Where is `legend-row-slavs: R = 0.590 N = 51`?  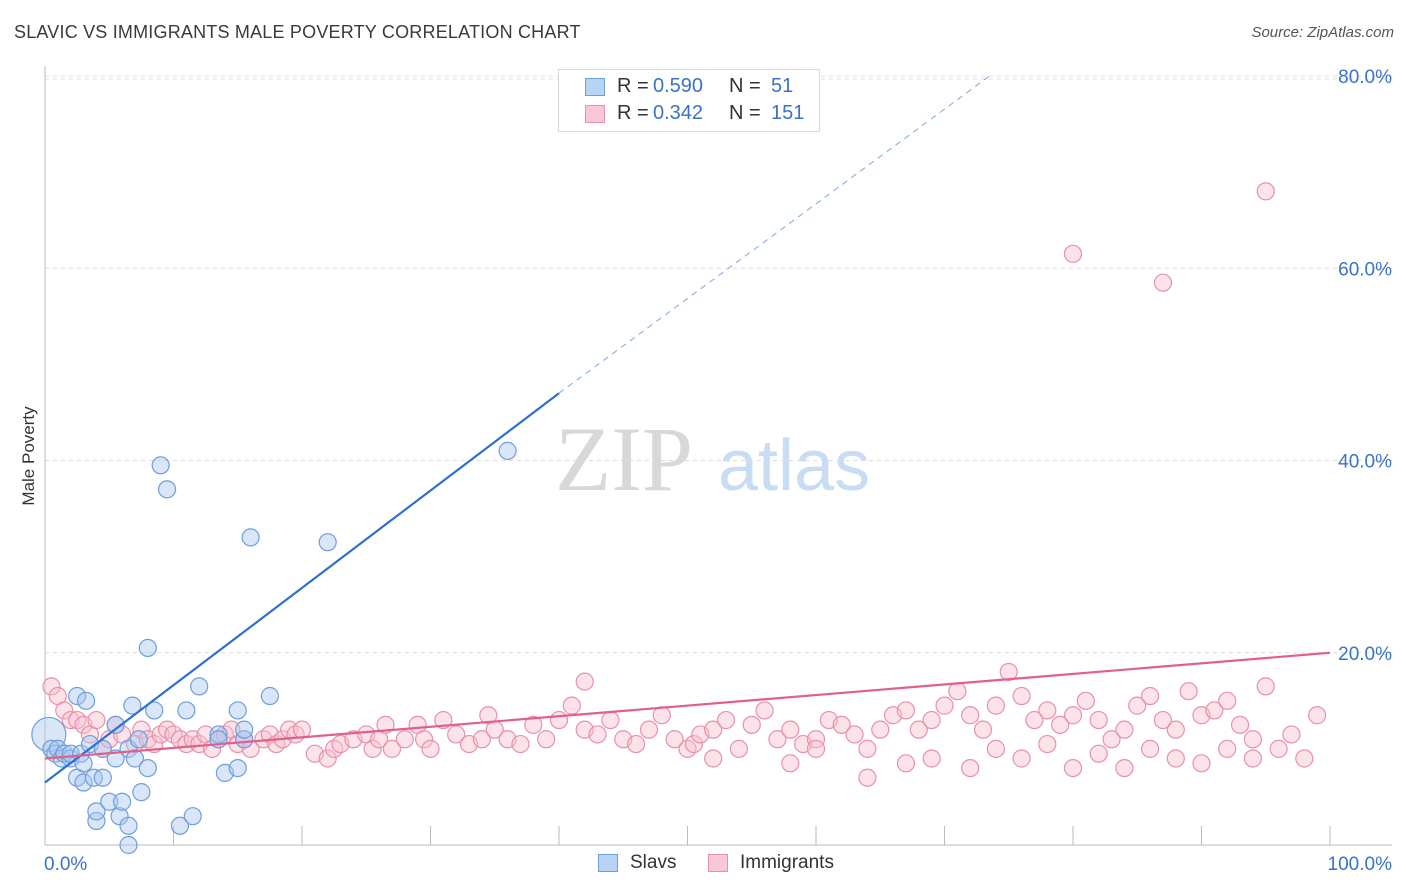 legend-row-slavs: R = 0.590 N = 51 is located at coordinates (689, 87).